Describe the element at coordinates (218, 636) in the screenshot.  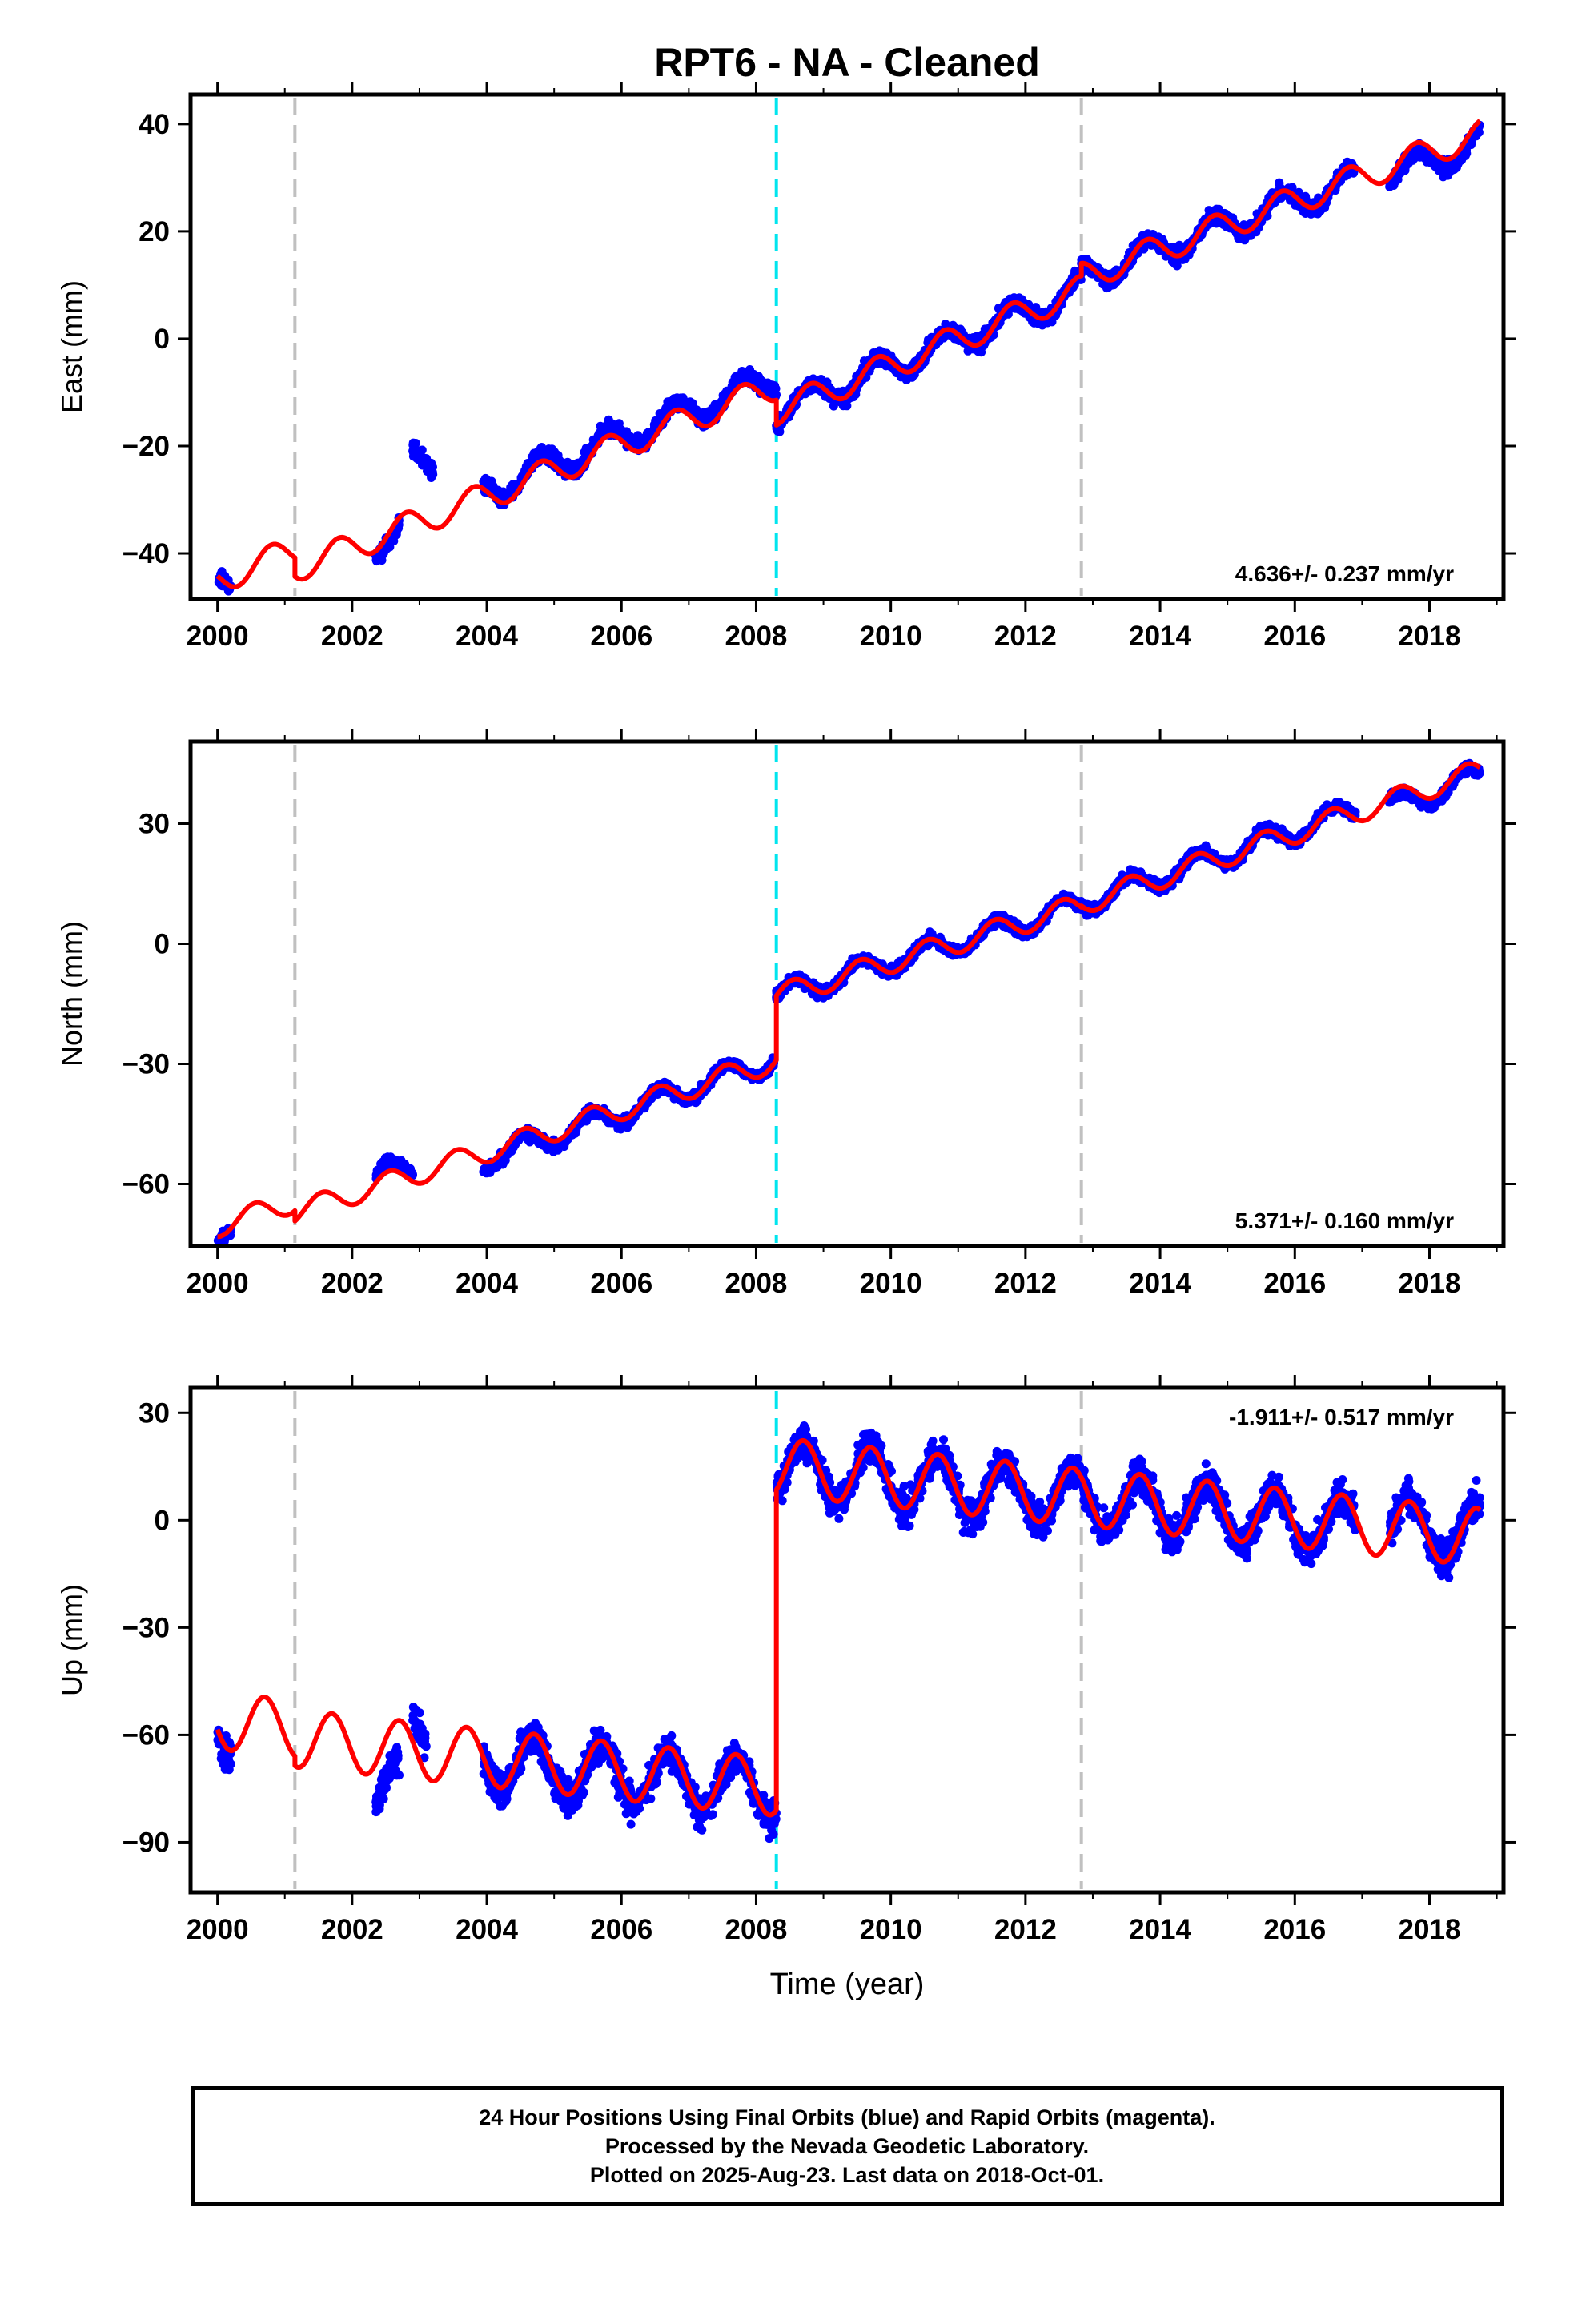
I see `x-tick-label: 2000` at that location.